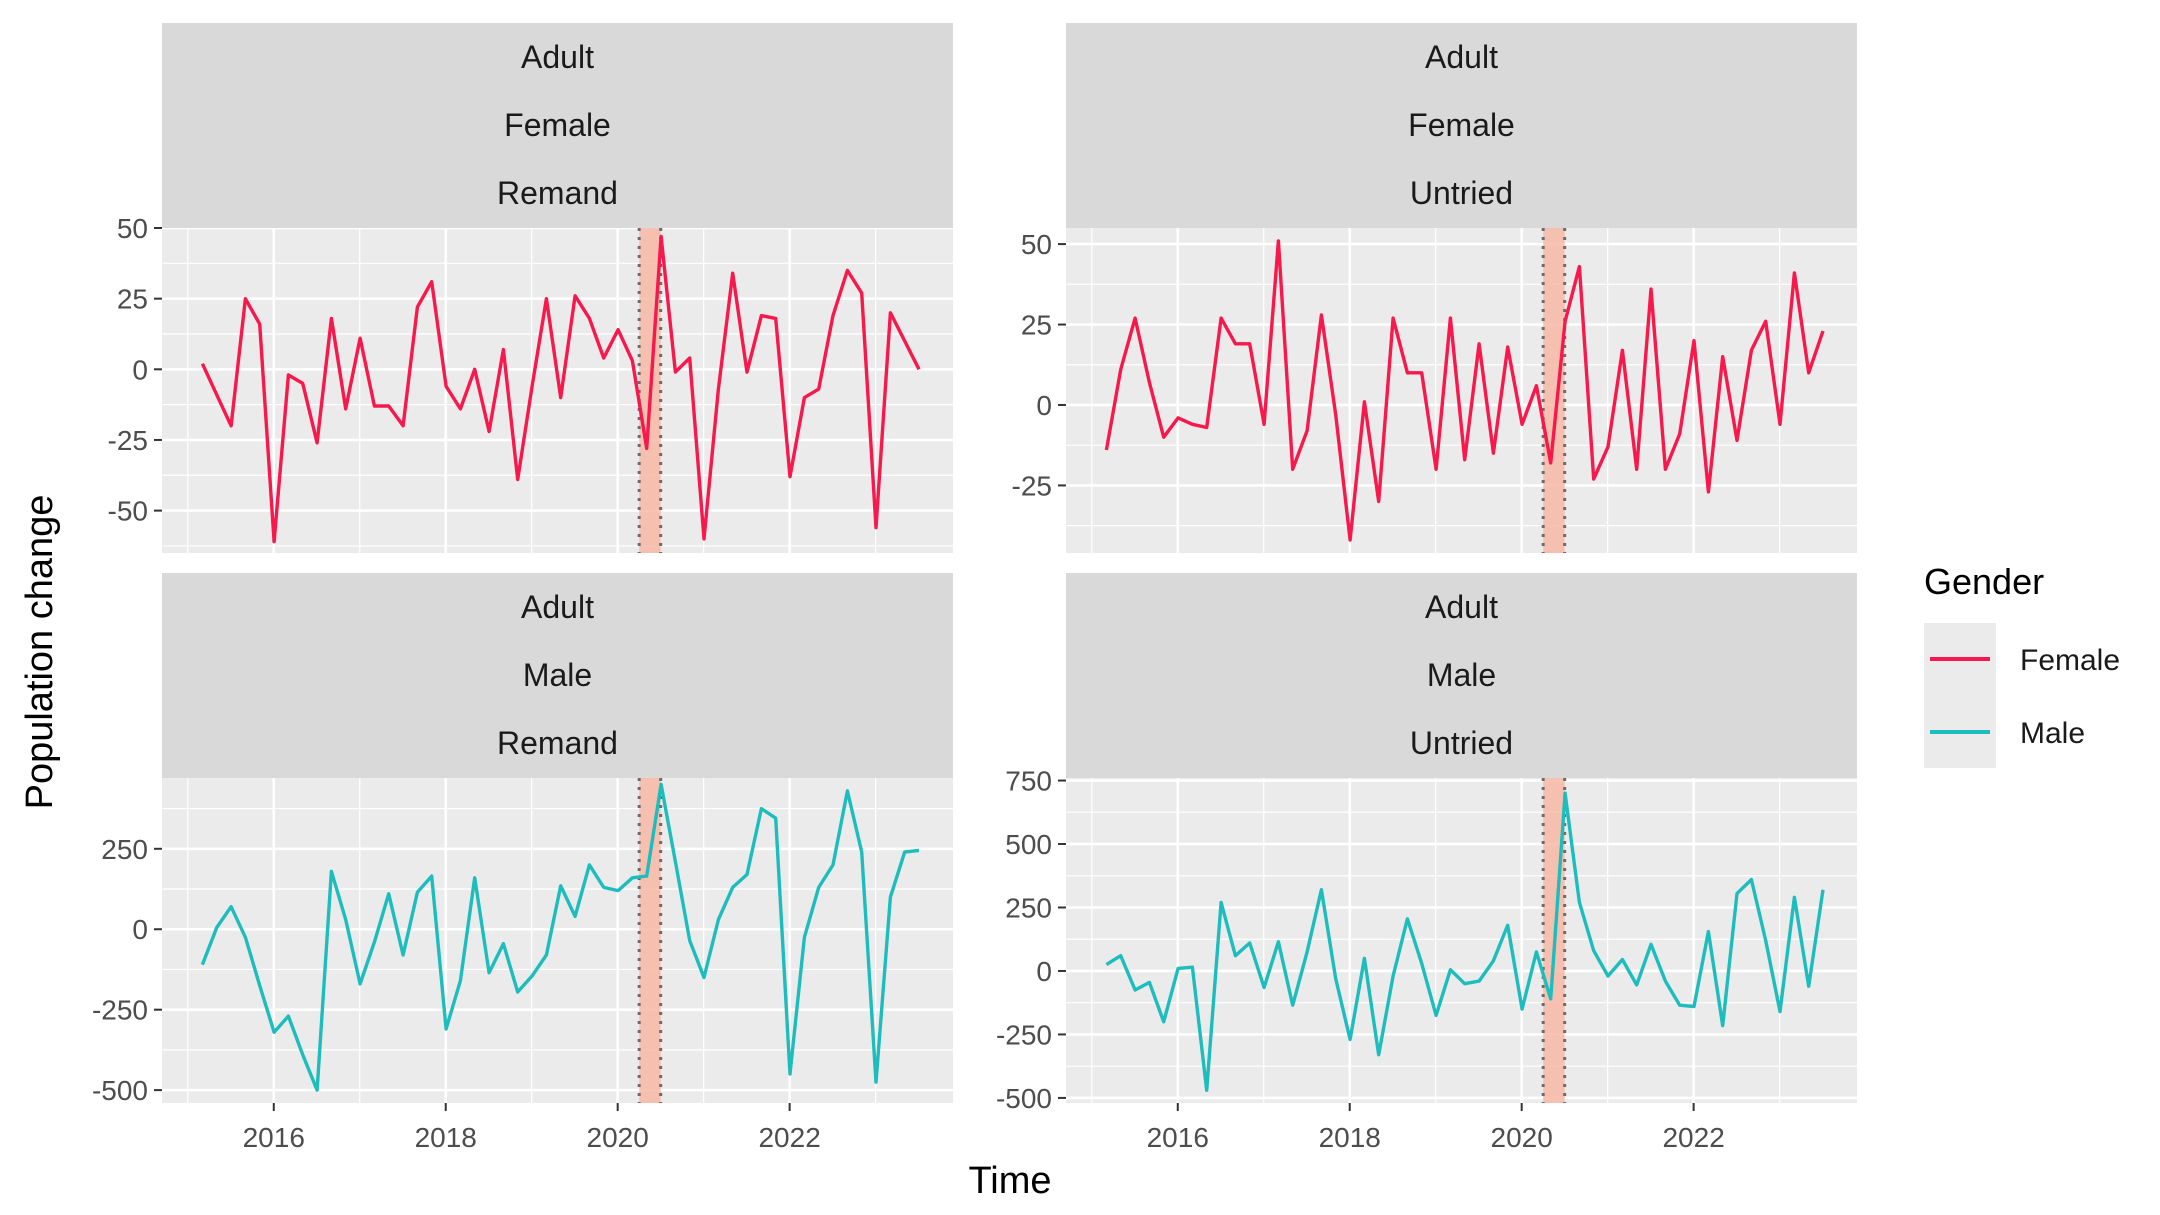 Image resolution: width=2160 pixels, height=1215 pixels. What do you see at coordinates (2052, 733) in the screenshot?
I see `legend-label-male: Male` at bounding box center [2052, 733].